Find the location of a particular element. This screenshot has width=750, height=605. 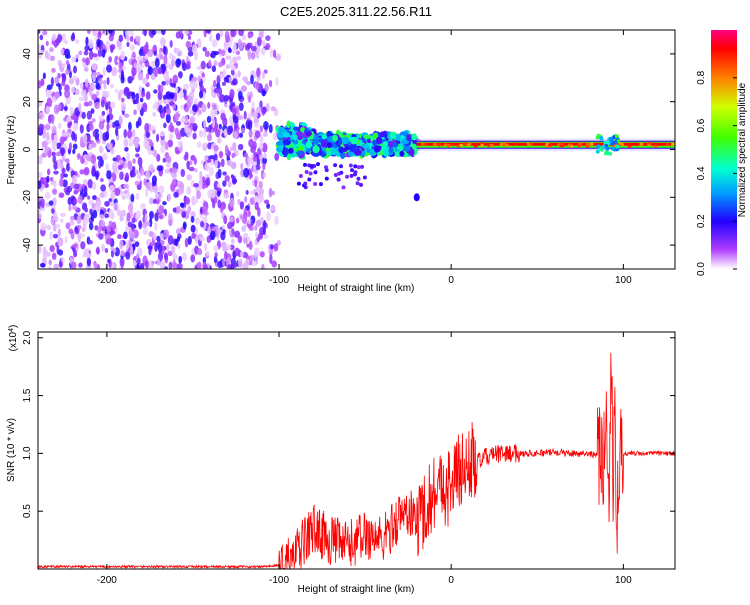

colorbar-tick-label: 0.0 is located at coordinates (701, 269).